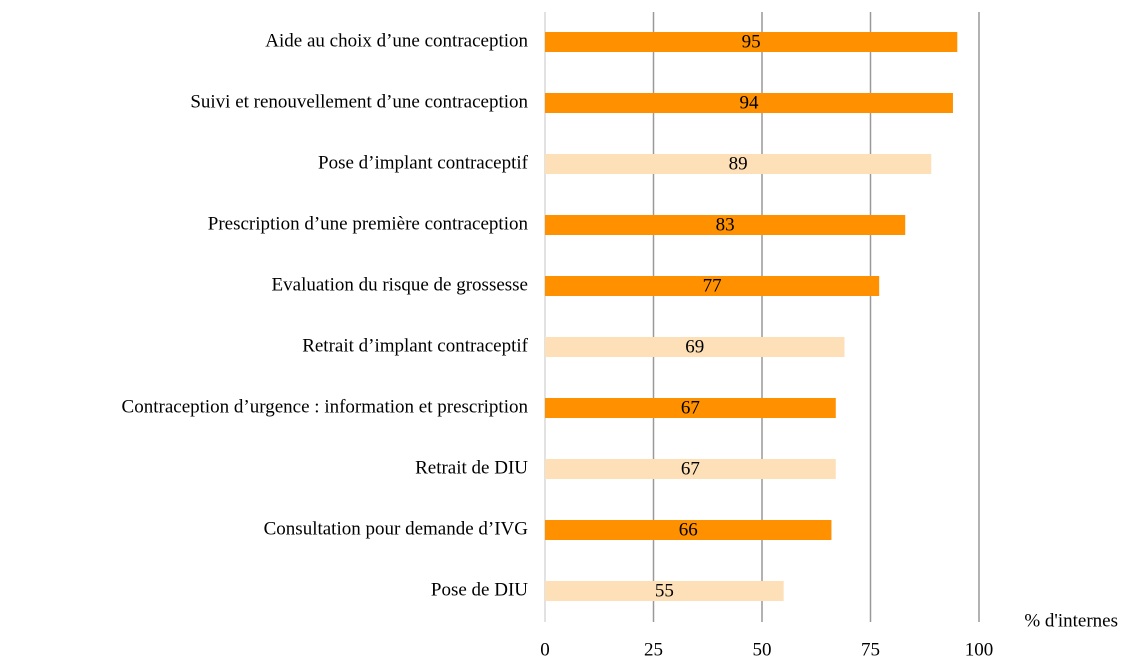 This screenshot has height=661, width=1123. I want to click on y-tick-label: Aide au choix d’une contraception, so click(396, 40).